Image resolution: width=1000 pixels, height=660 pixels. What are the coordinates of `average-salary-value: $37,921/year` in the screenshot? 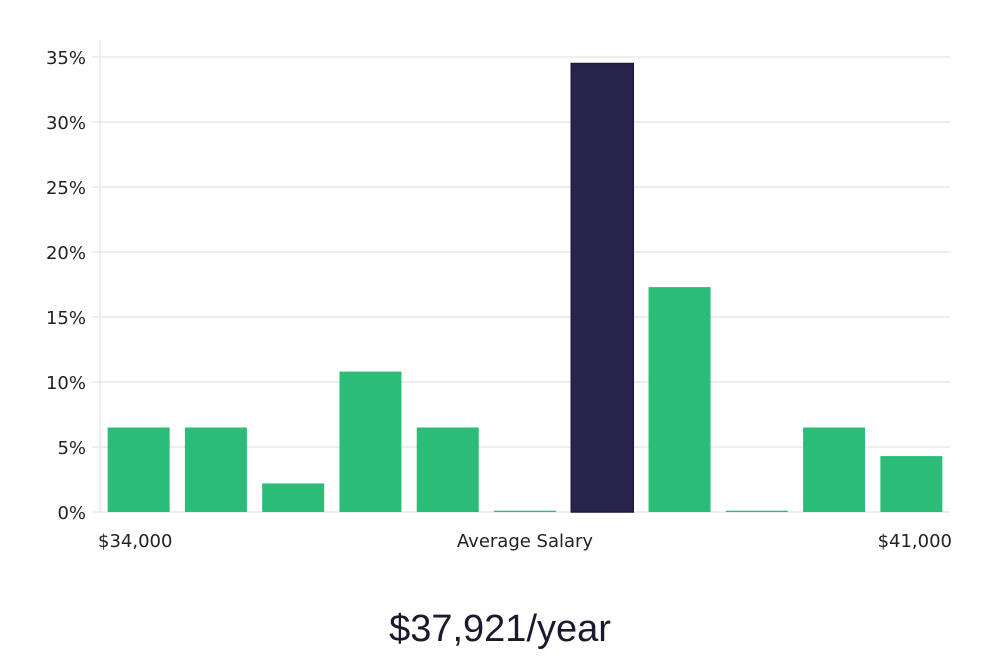 It's located at (500, 629).